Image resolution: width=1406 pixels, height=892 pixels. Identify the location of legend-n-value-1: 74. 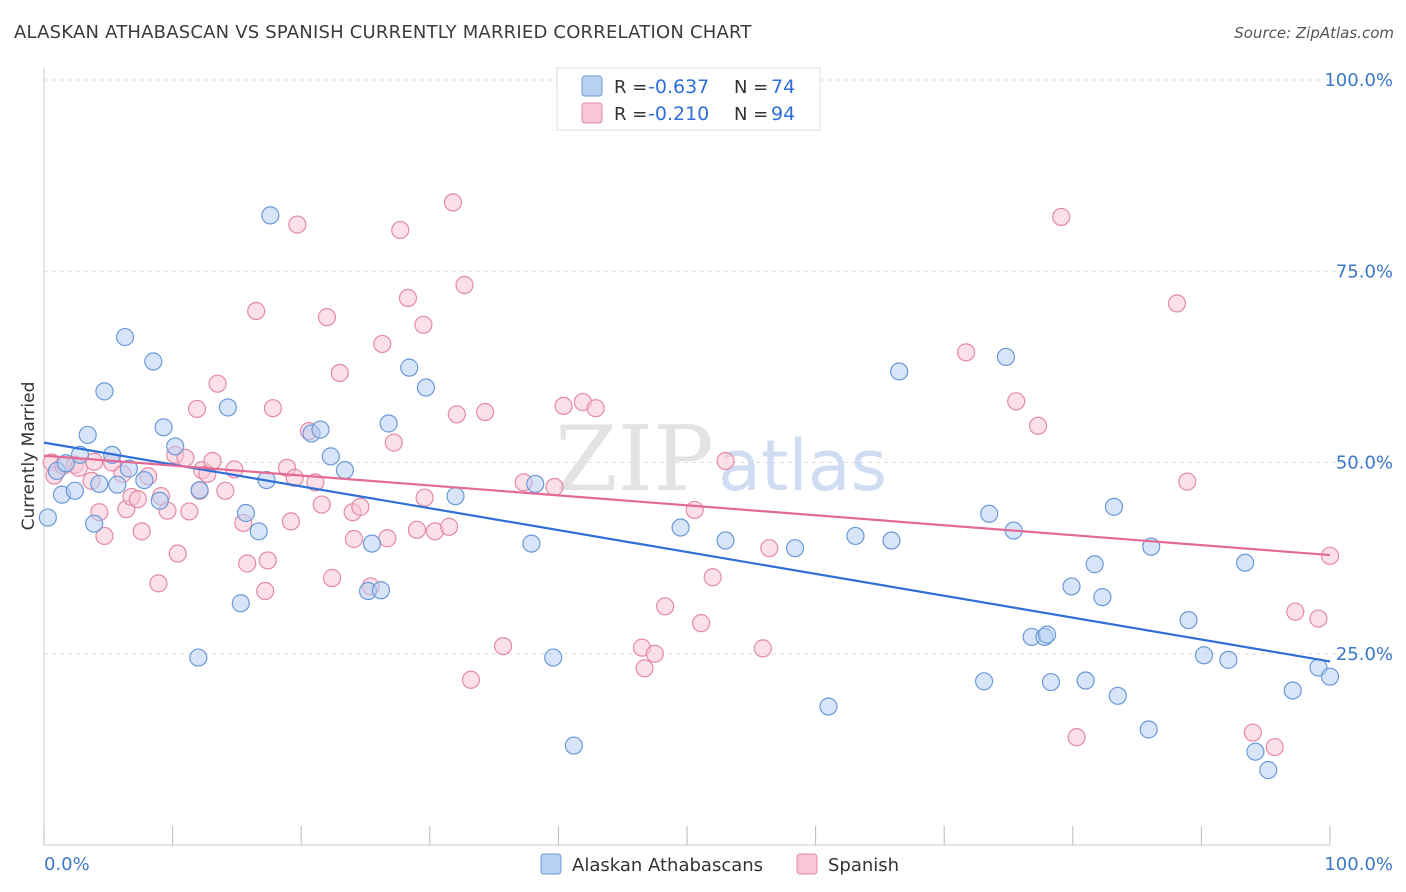
(783, 87).